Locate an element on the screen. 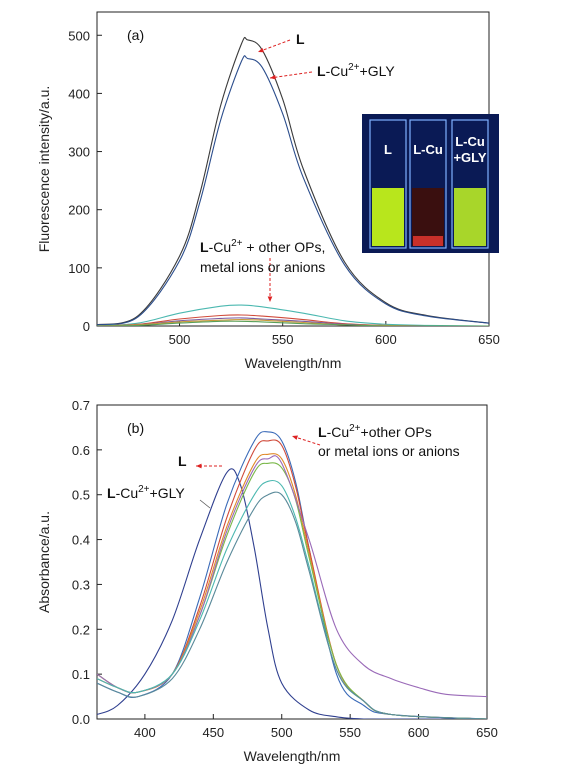 Image resolution: width=580 pixels, height=773 pixels. inset-photo: L L-CuL-Cu+GLY is located at coordinates (430, 183).